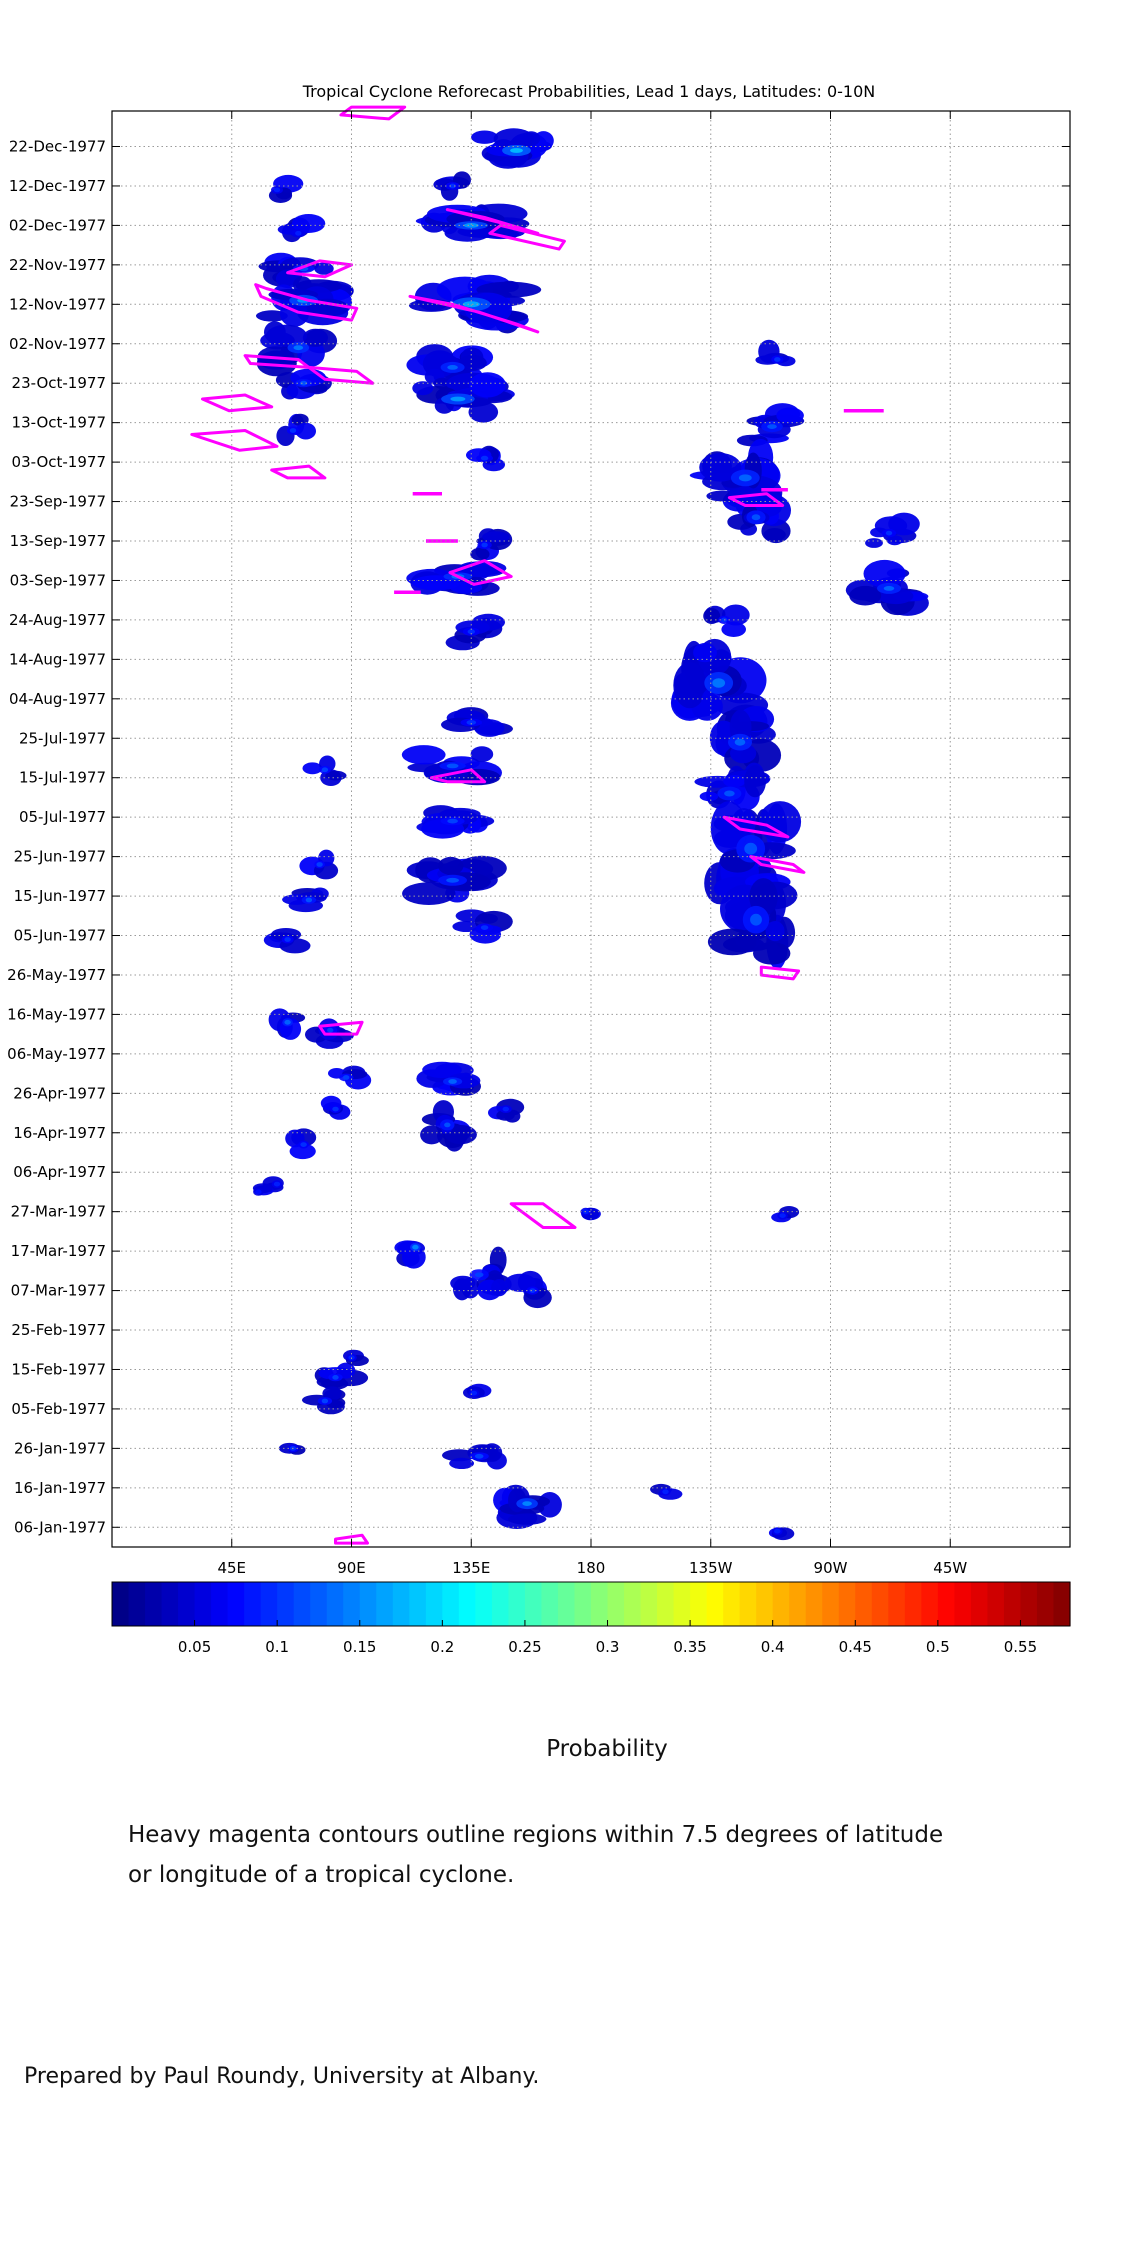 The width and height of the screenshot is (1126, 2250). What do you see at coordinates (591, 1568) in the screenshot?
I see `x-tick-label: 180` at bounding box center [591, 1568].